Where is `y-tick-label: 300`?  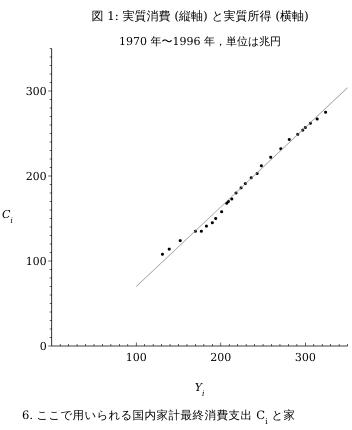
y-tick-label: 300 is located at coordinates (36, 91).